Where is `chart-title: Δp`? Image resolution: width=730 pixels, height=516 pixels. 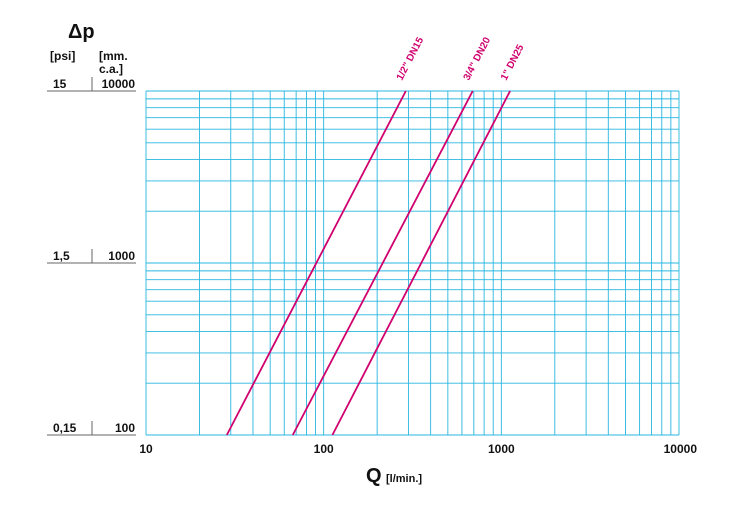
chart-title: Δp is located at coordinates (81, 32).